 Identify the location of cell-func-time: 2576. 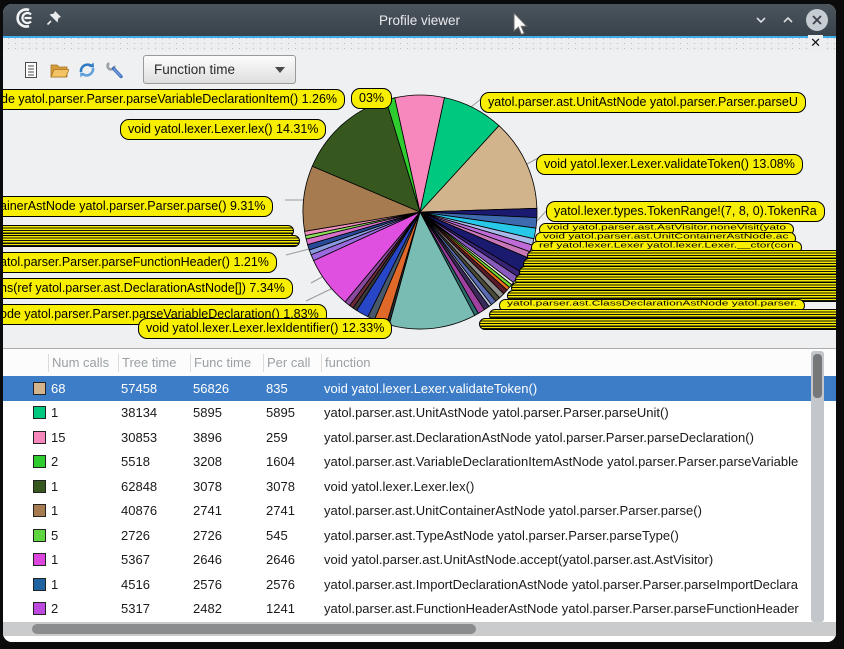
(207, 584).